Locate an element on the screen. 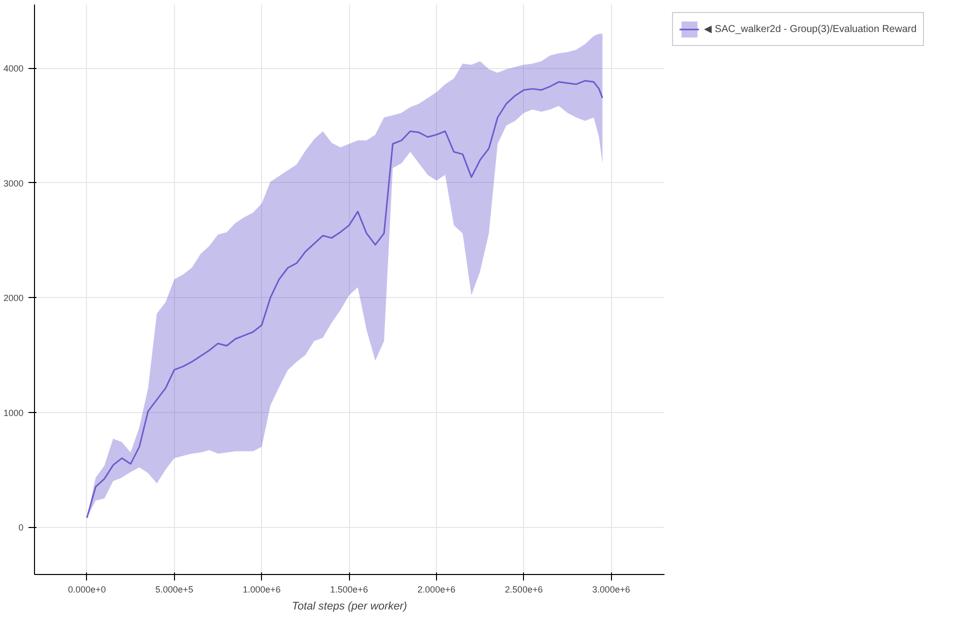 Image resolution: width=960 pixels, height=640 pixels. y-tick-label: 4000 is located at coordinates (13, 69).